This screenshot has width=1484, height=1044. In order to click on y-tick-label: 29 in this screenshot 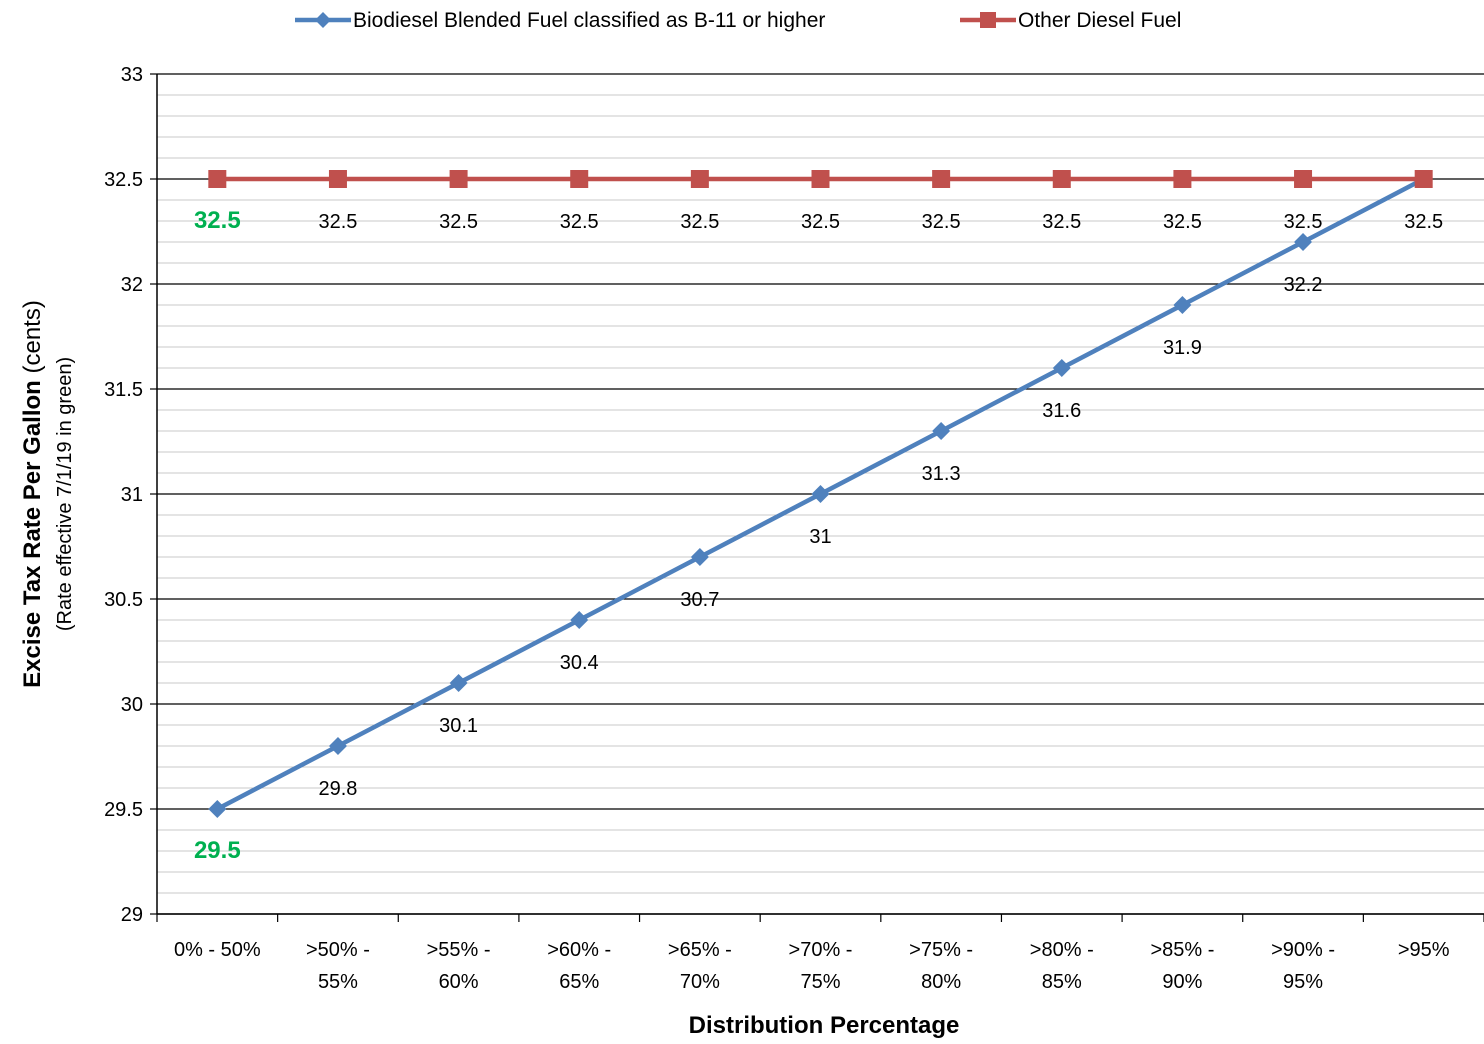, I will do `click(132, 915)`.